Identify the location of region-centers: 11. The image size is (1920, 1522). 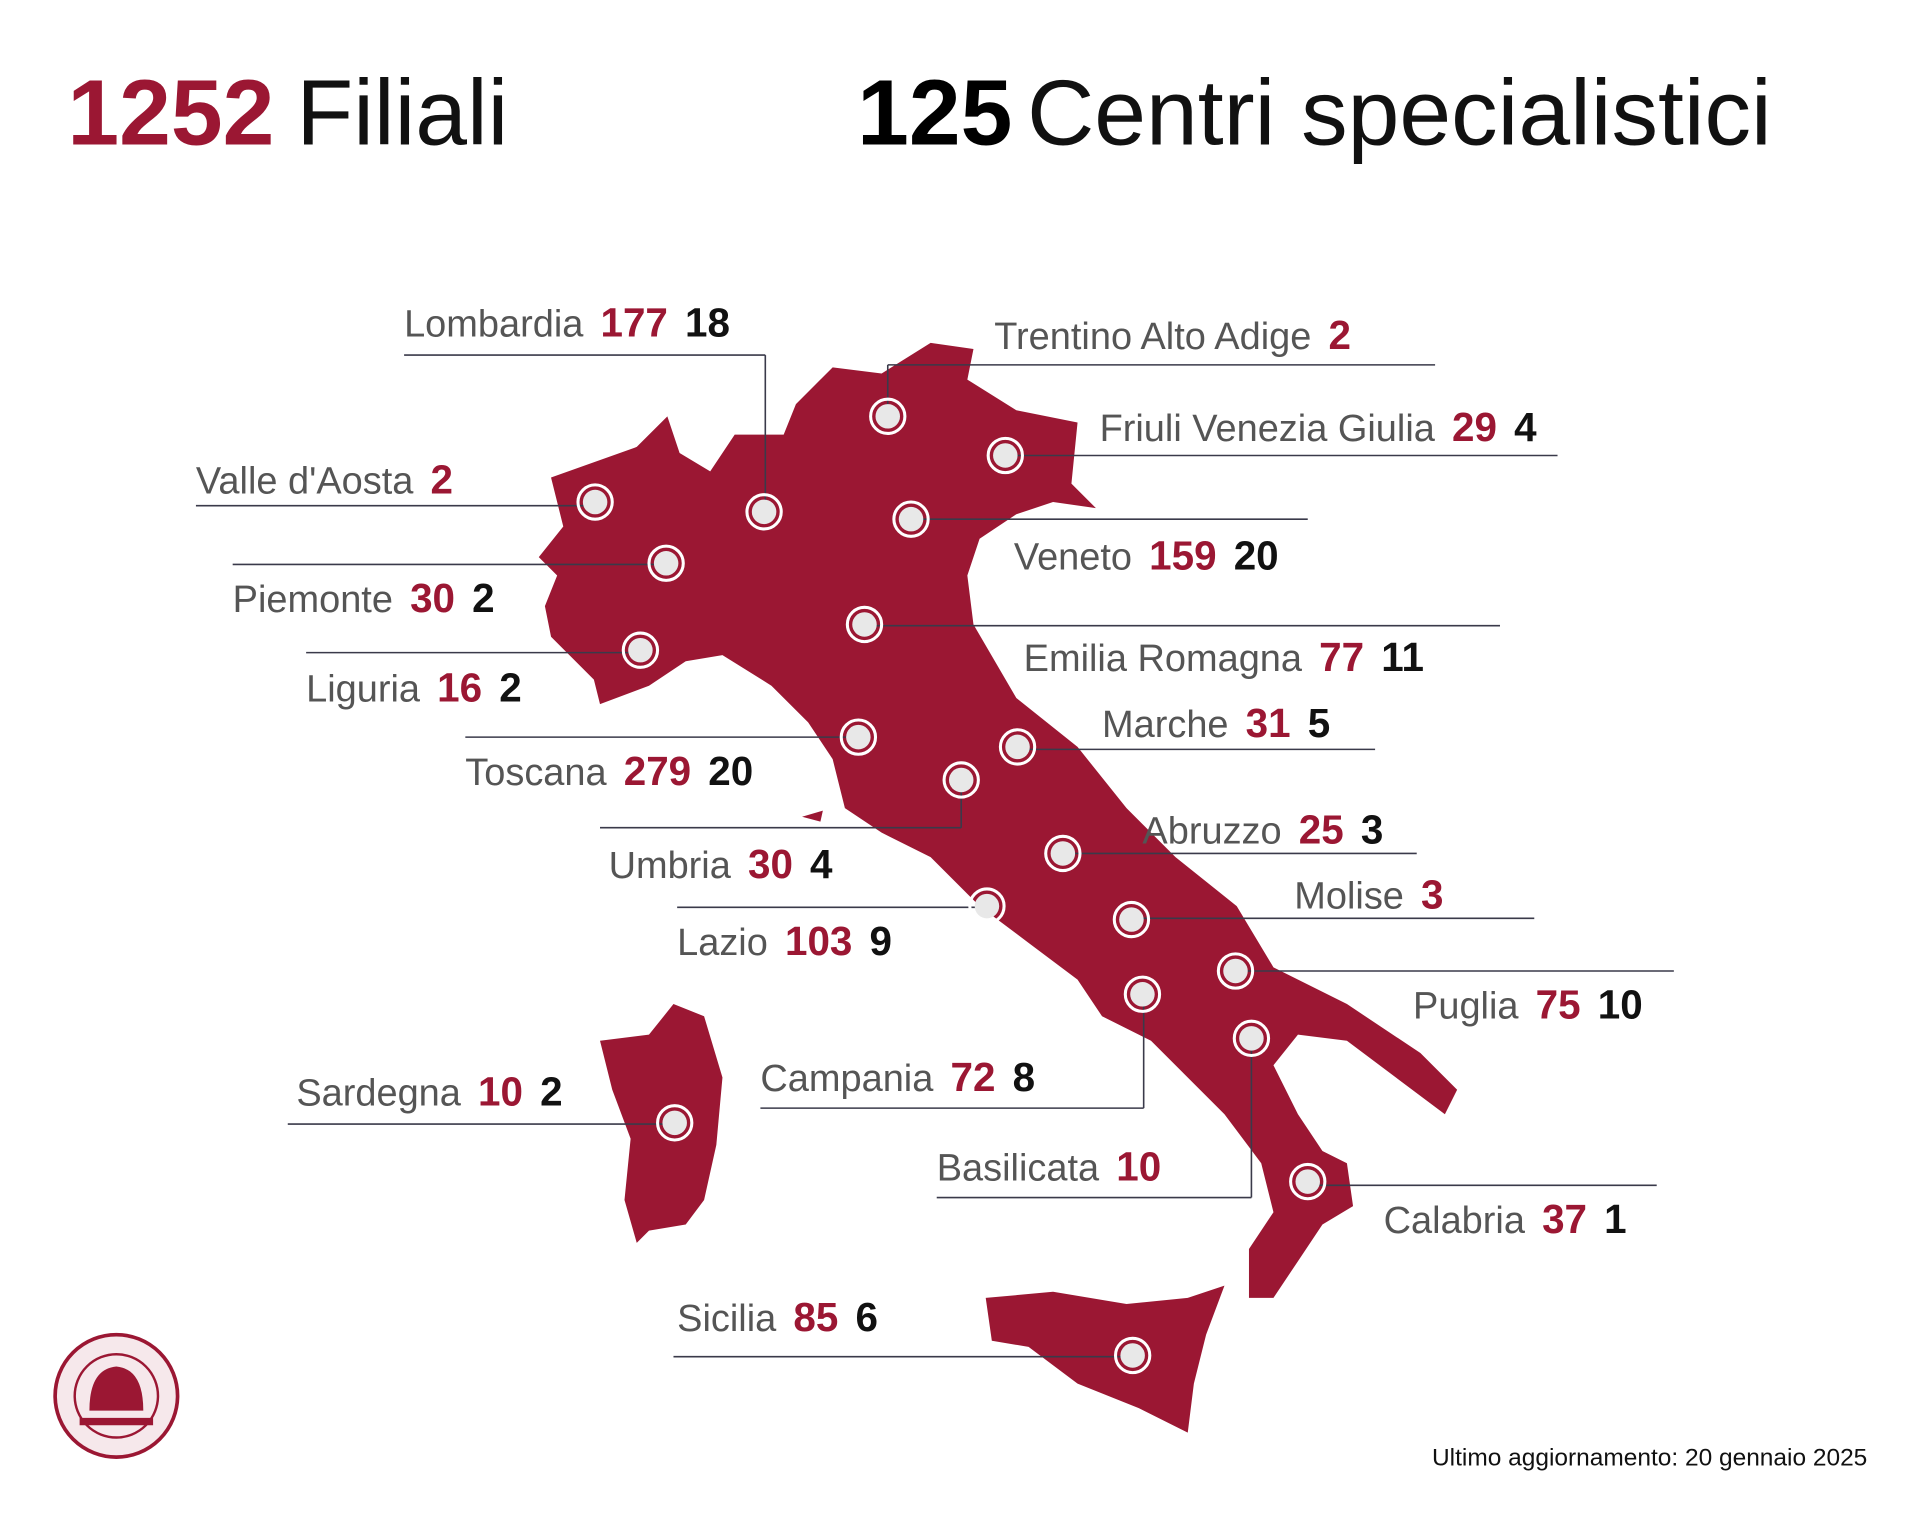
(1402, 657).